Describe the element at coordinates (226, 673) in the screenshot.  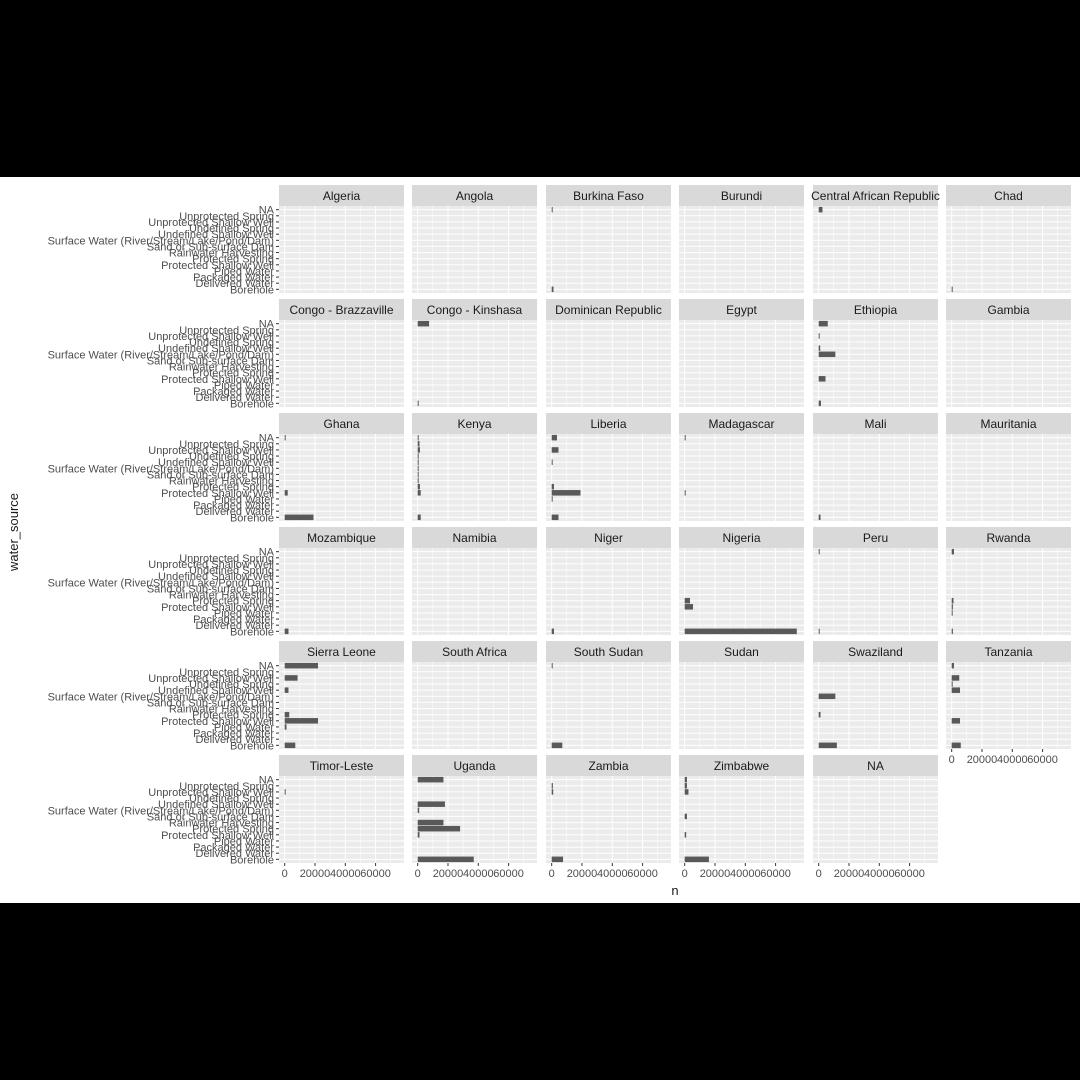
I see `y-tick-label: Unprotected Spring` at that location.